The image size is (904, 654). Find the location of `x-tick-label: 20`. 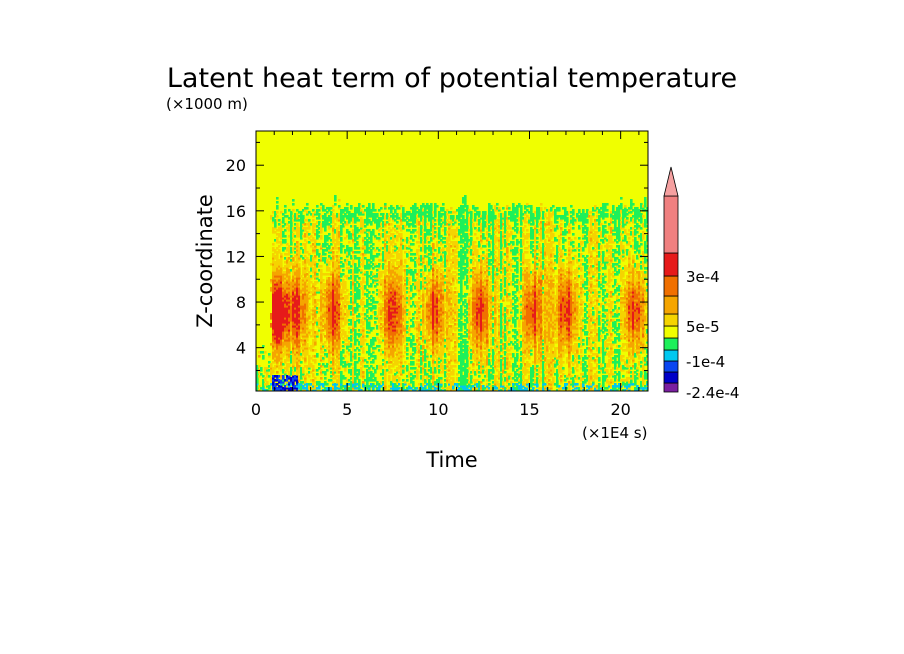

x-tick-label: 20 is located at coordinates (620, 409).